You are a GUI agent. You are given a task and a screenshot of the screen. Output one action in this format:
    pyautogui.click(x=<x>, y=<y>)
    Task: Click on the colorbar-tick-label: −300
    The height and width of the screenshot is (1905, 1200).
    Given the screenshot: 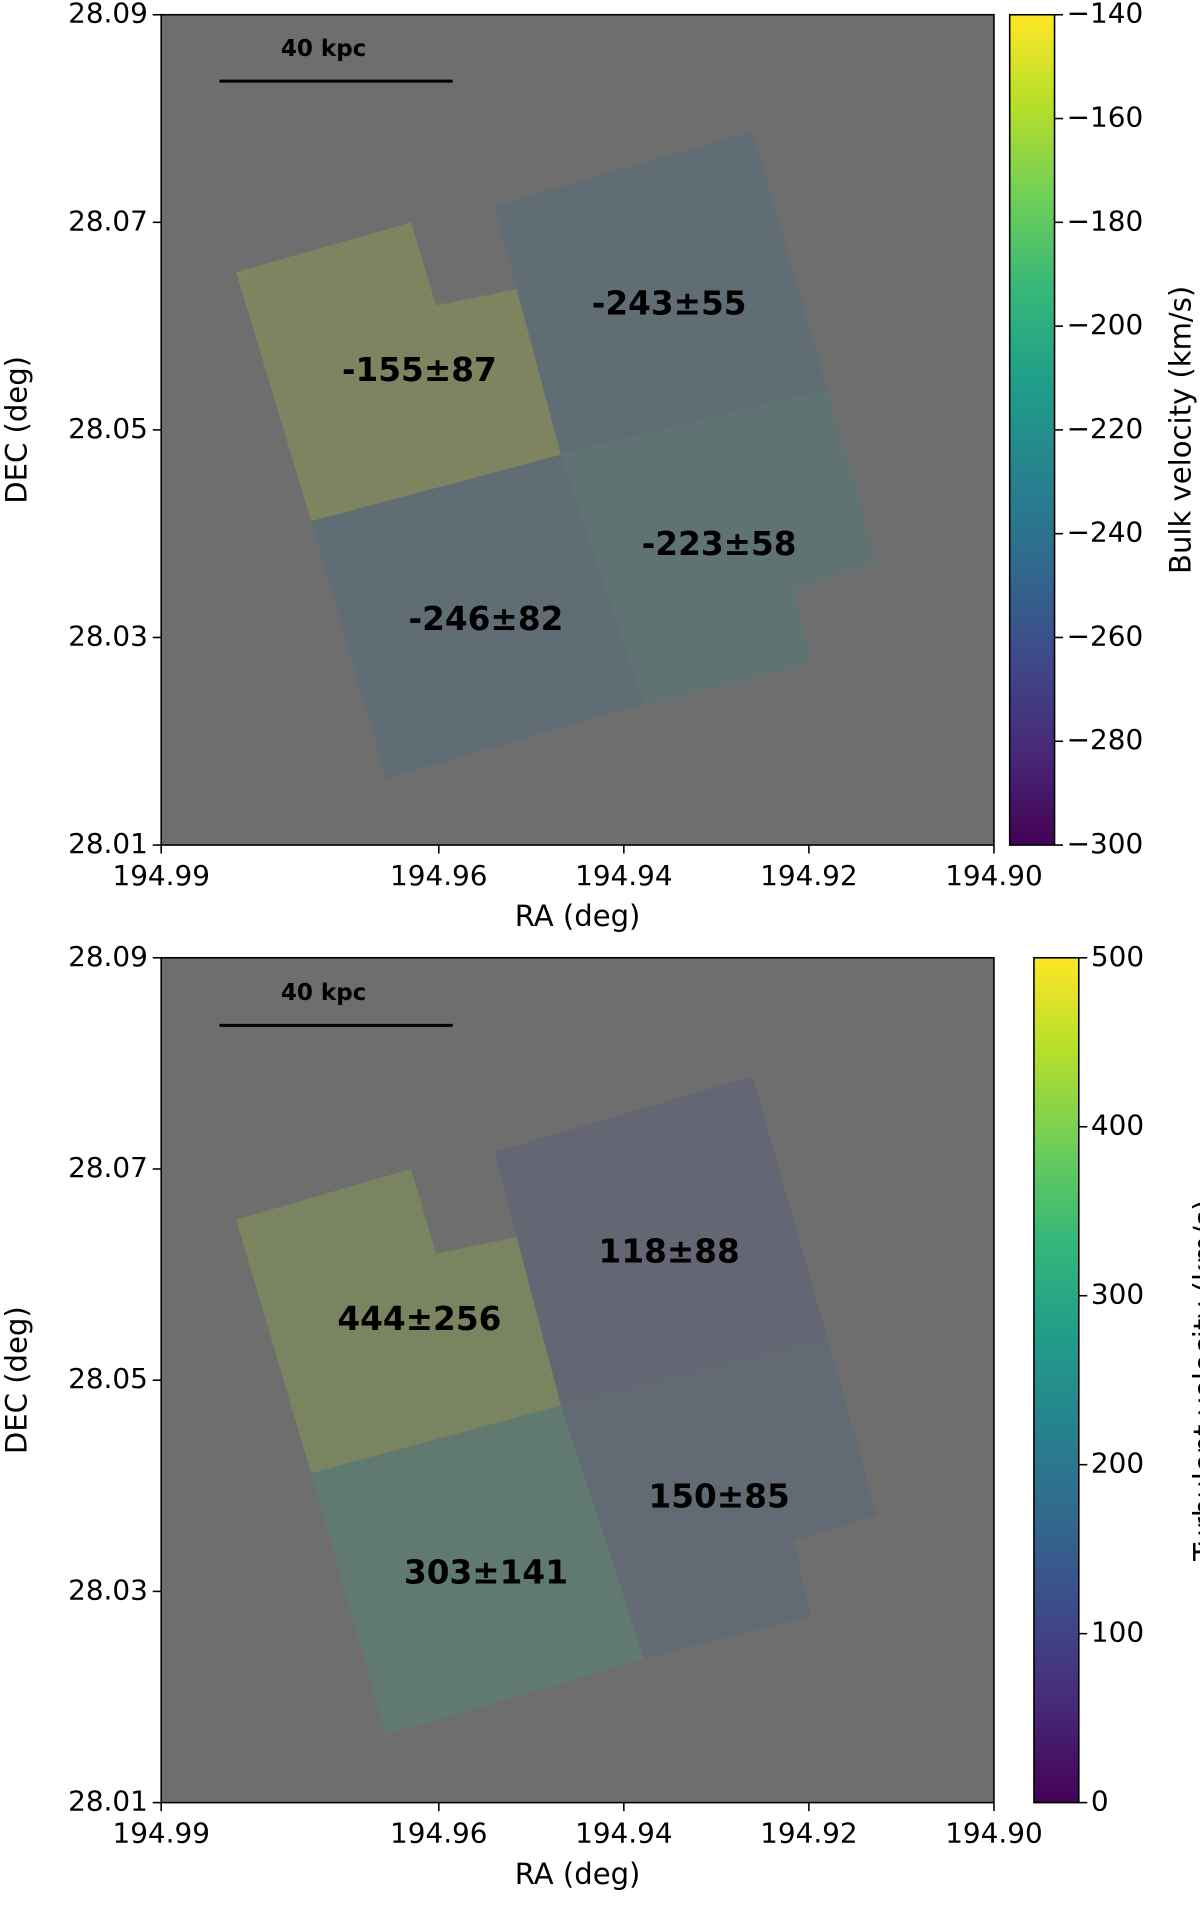 What is the action you would take?
    pyautogui.click(x=1105, y=843)
    